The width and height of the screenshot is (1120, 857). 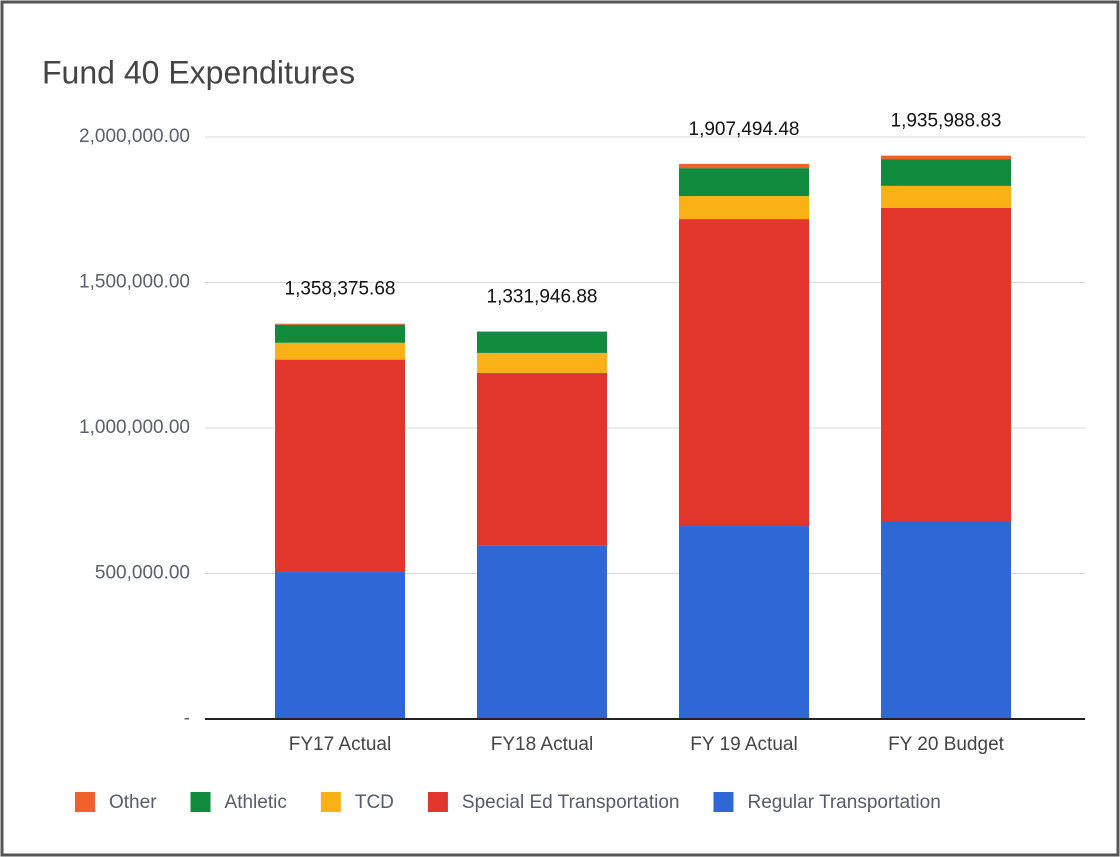 I want to click on total-label: 1,358,375.68, so click(x=340, y=289).